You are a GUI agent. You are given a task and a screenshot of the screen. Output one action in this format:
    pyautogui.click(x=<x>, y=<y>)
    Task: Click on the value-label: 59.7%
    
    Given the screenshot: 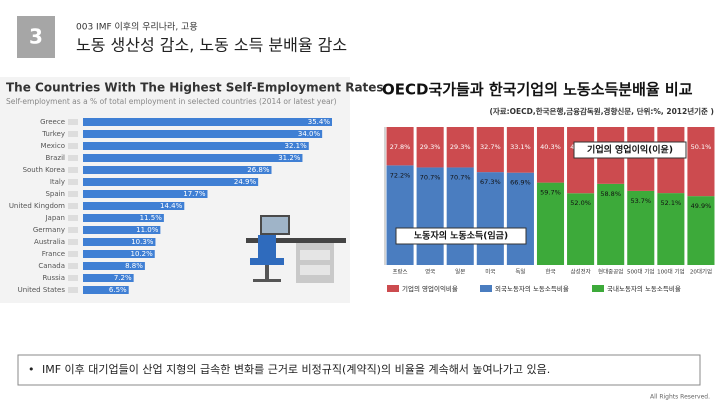 What is the action you would take?
    pyautogui.click(x=550, y=193)
    